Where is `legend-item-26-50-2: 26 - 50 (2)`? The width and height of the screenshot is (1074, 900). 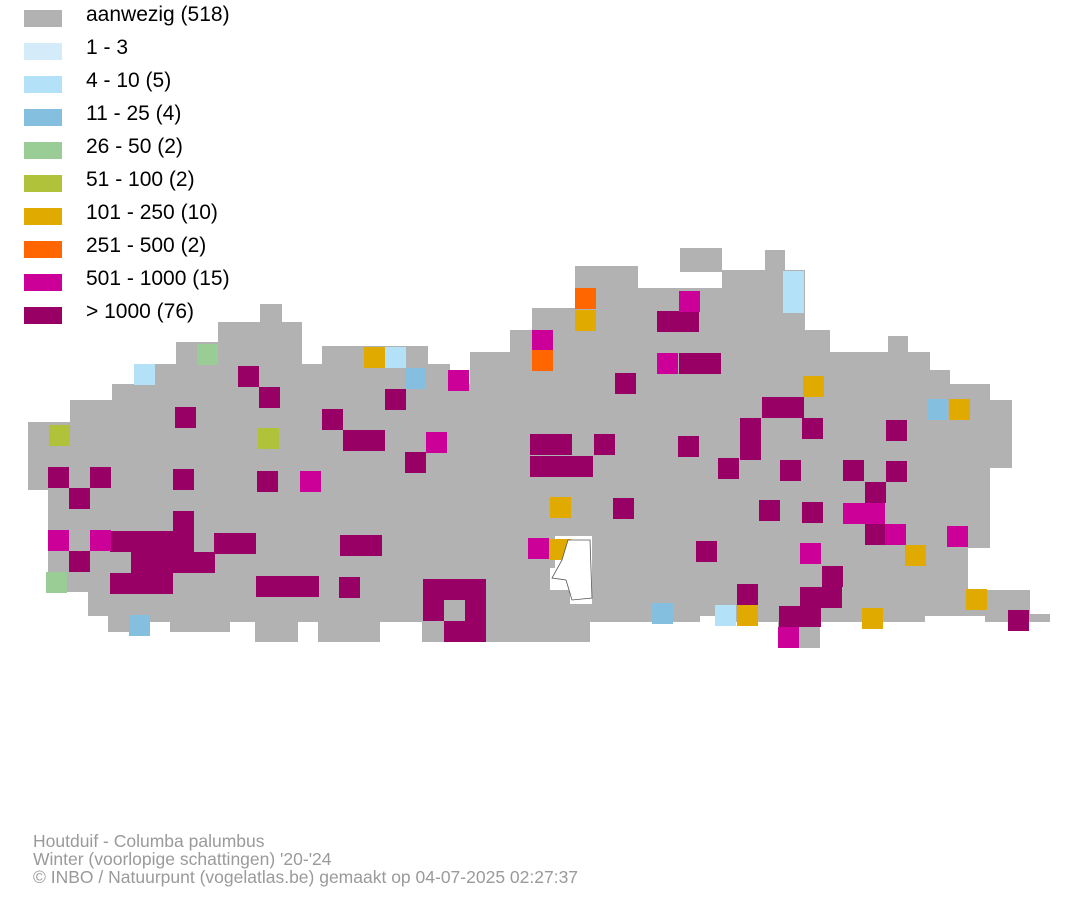 legend-item-26-50-2: 26 - 50 (2) is located at coordinates (154, 152).